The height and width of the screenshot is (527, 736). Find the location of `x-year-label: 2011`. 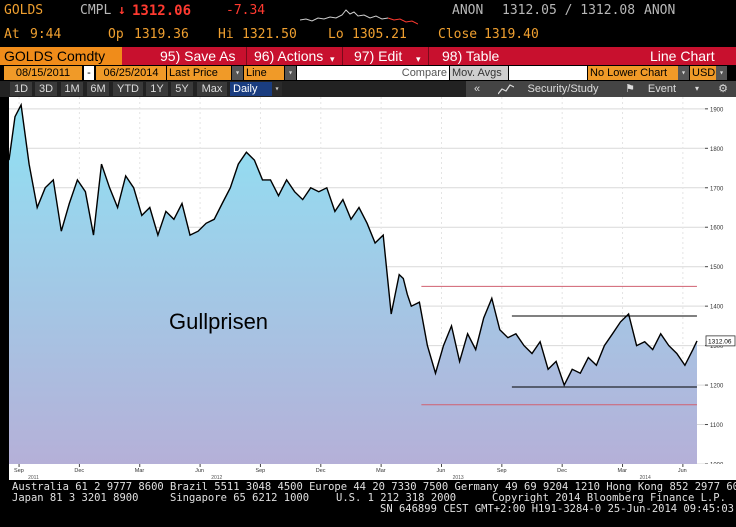

x-year-label: 2011 is located at coordinates (33, 477).